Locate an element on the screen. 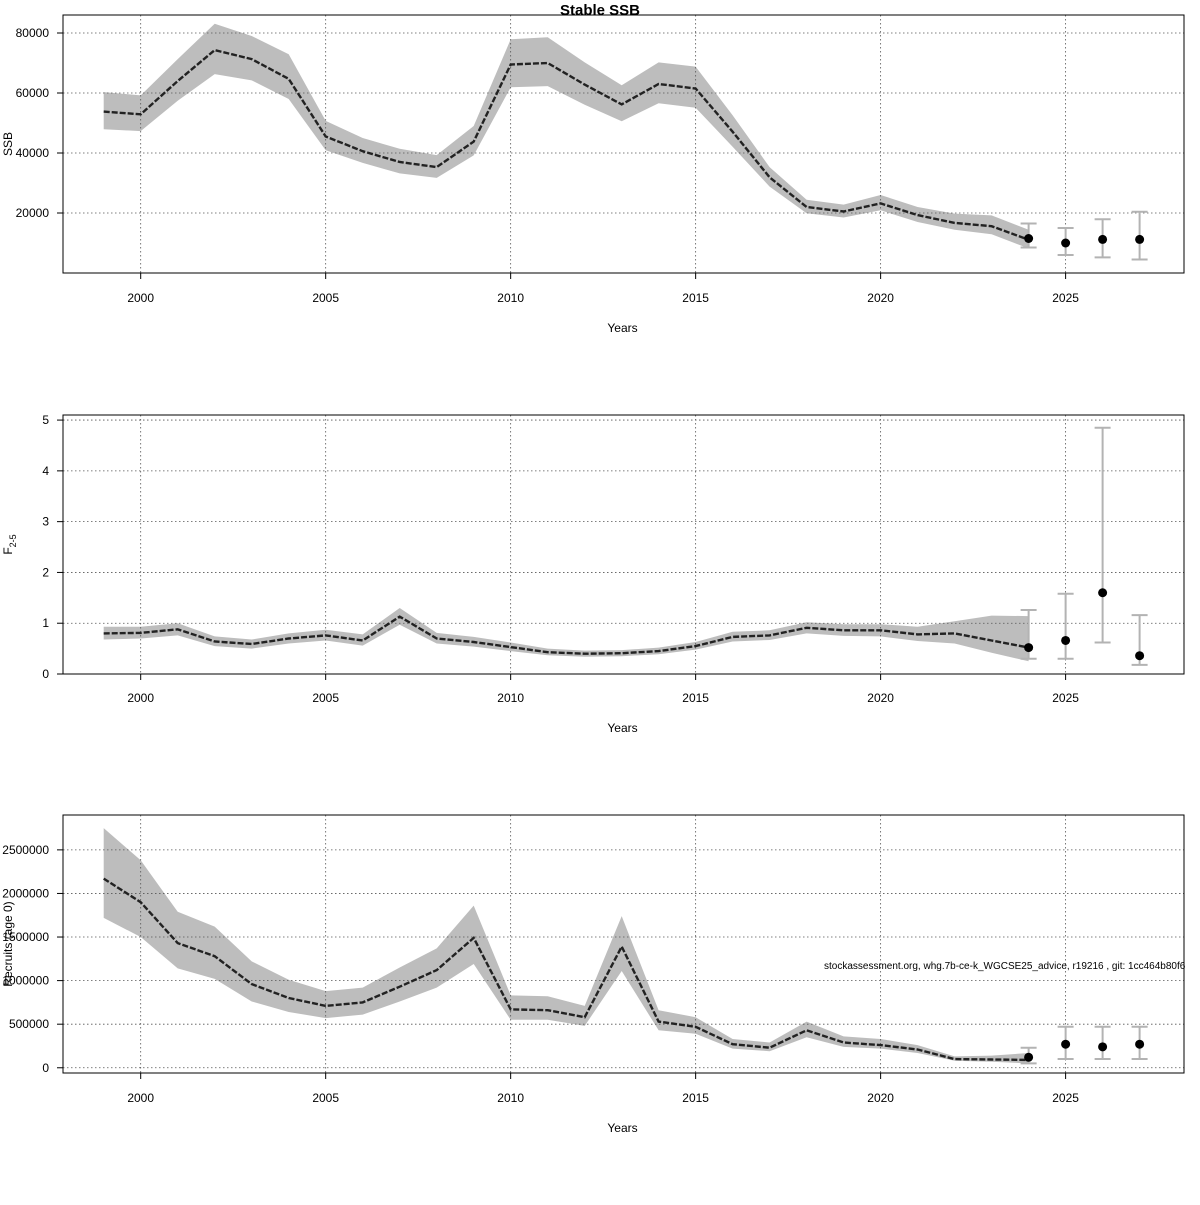 The image size is (1200, 1205). rec-xtick-label-2000: 2000 is located at coordinates (140, 1098).